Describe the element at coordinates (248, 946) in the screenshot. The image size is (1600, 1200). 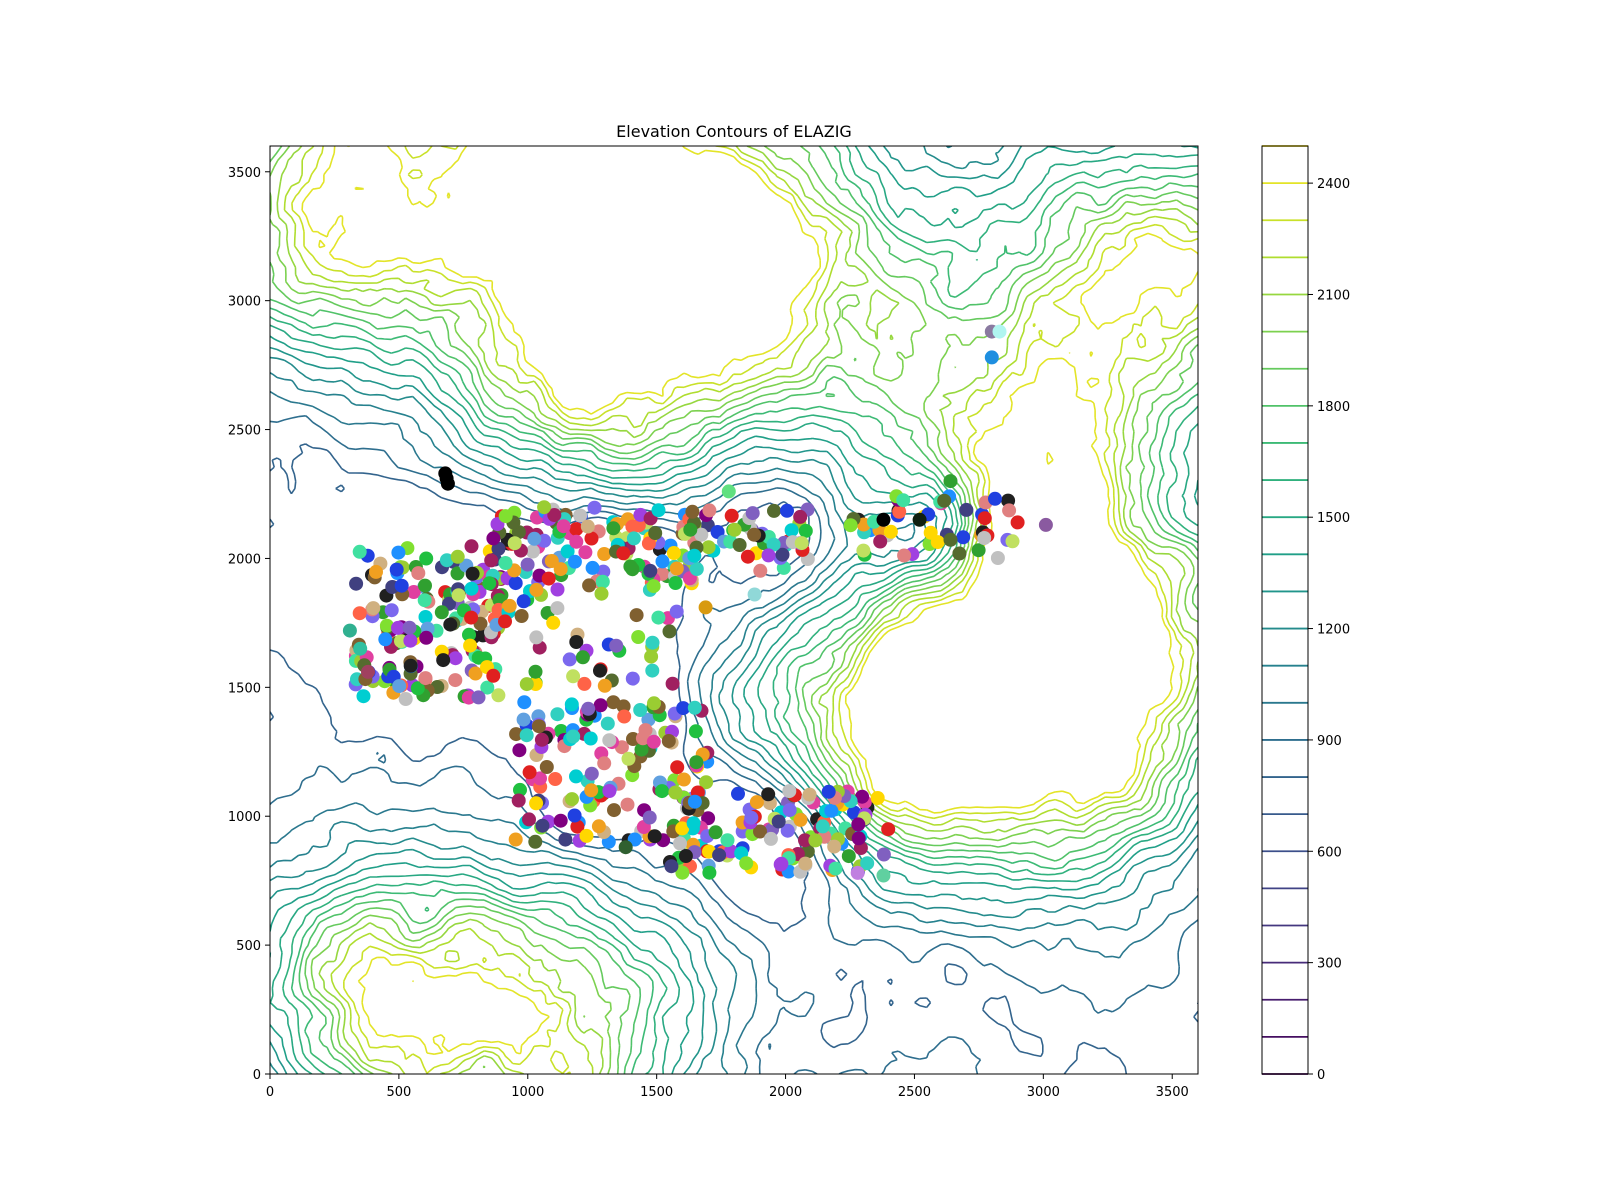
I see `y-tick-label: 500` at that location.